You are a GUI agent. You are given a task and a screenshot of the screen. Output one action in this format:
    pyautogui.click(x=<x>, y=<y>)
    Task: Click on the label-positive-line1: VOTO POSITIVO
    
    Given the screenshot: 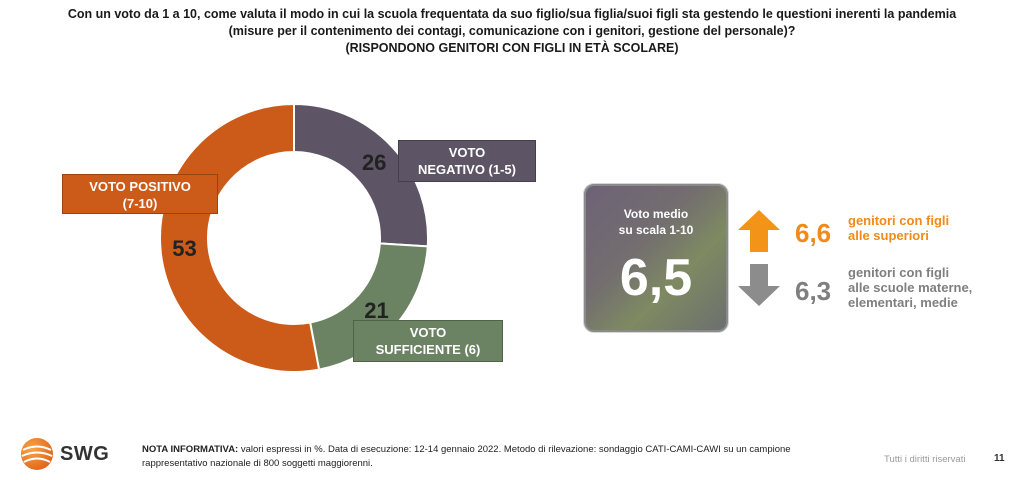 What is the action you would take?
    pyautogui.click(x=140, y=186)
    